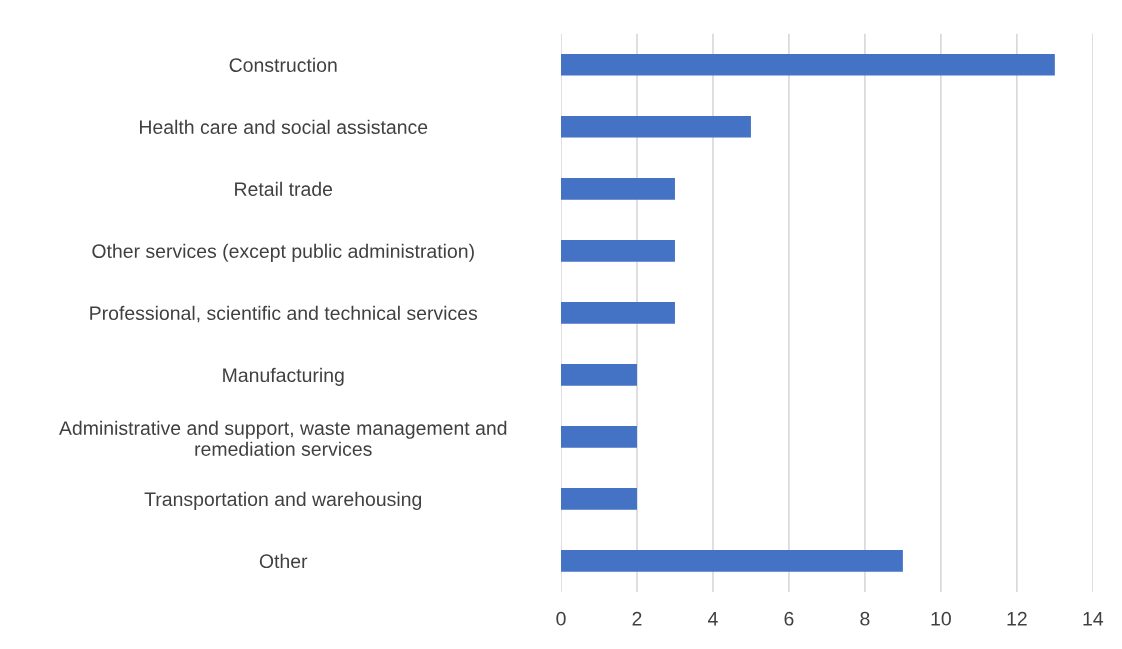 This screenshot has height=649, width=1122. Describe the element at coordinates (637, 618) in the screenshot. I see `x-tick-label: 2` at that location.